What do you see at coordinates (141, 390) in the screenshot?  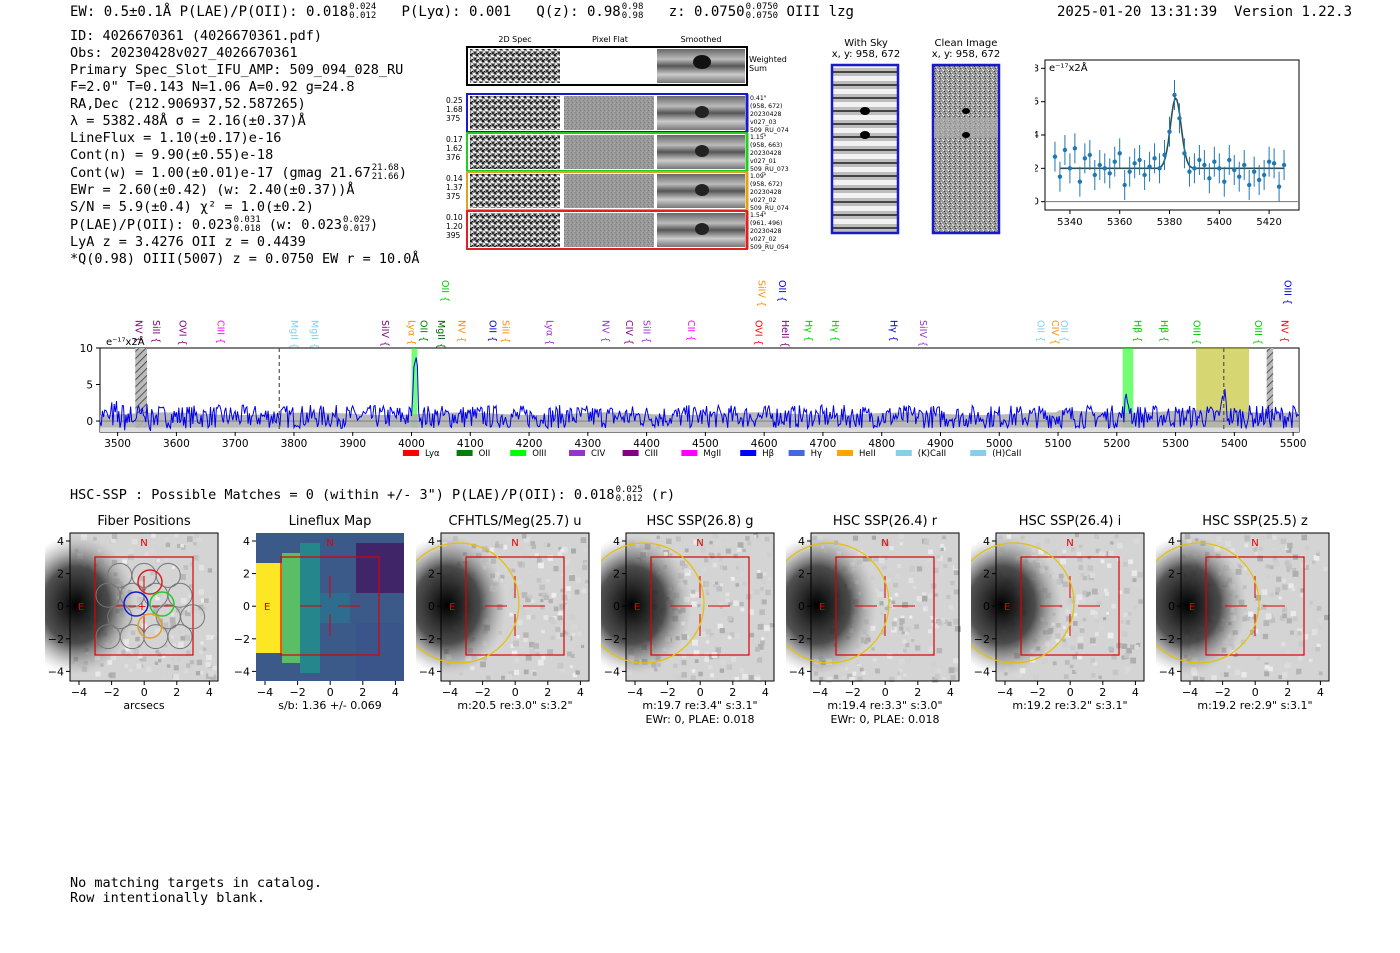 I see `spectrum-masked-band` at bounding box center [141, 390].